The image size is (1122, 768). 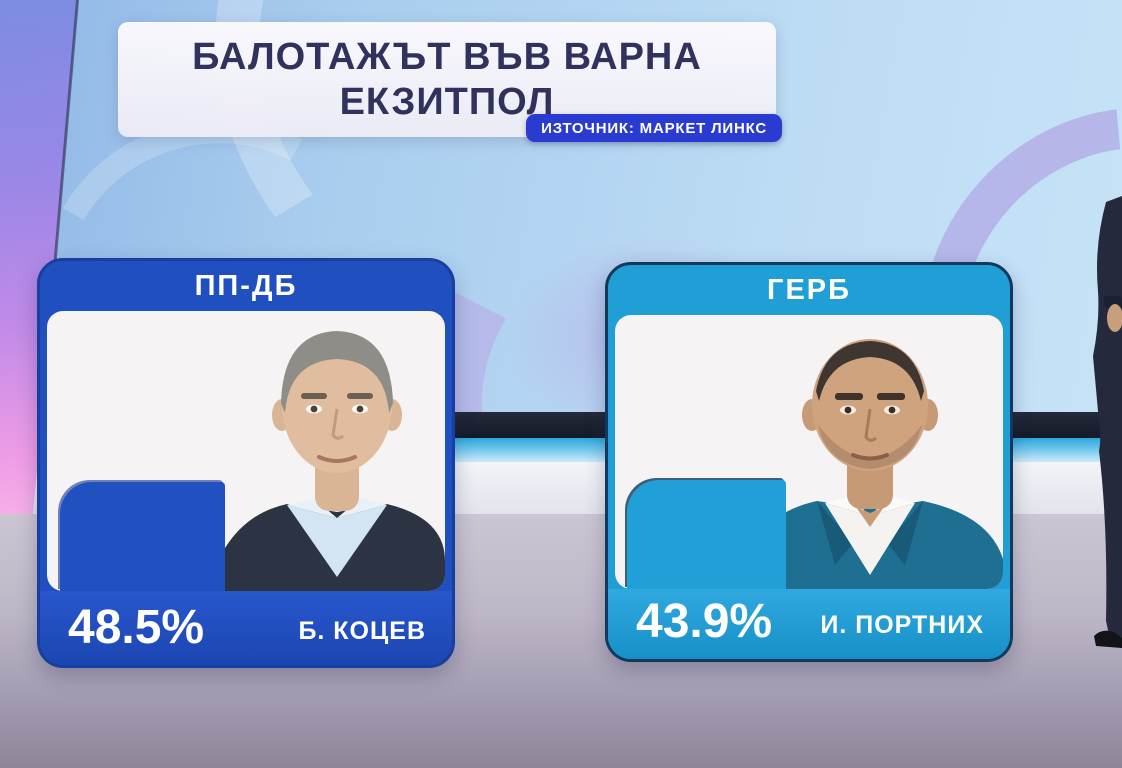 I want to click on vote-percentage: 43.9%, so click(x=704, y=621).